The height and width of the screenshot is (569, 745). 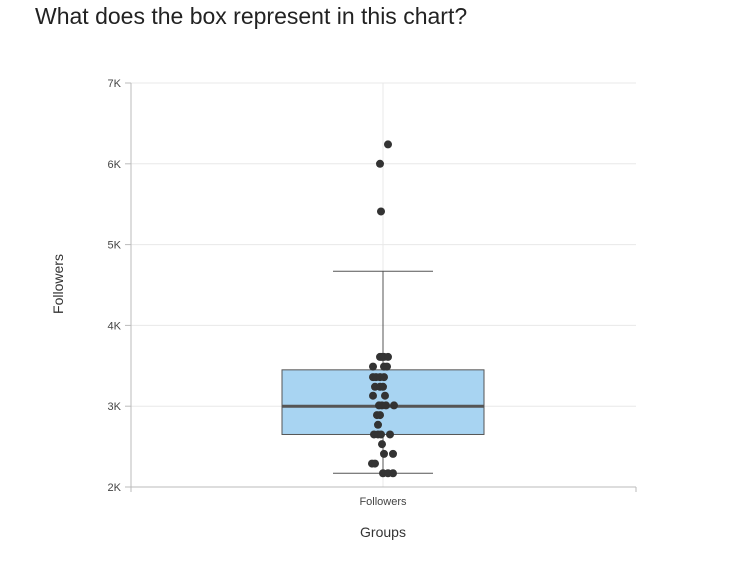 I want to click on x-axis-title: Groups, so click(x=383, y=532).